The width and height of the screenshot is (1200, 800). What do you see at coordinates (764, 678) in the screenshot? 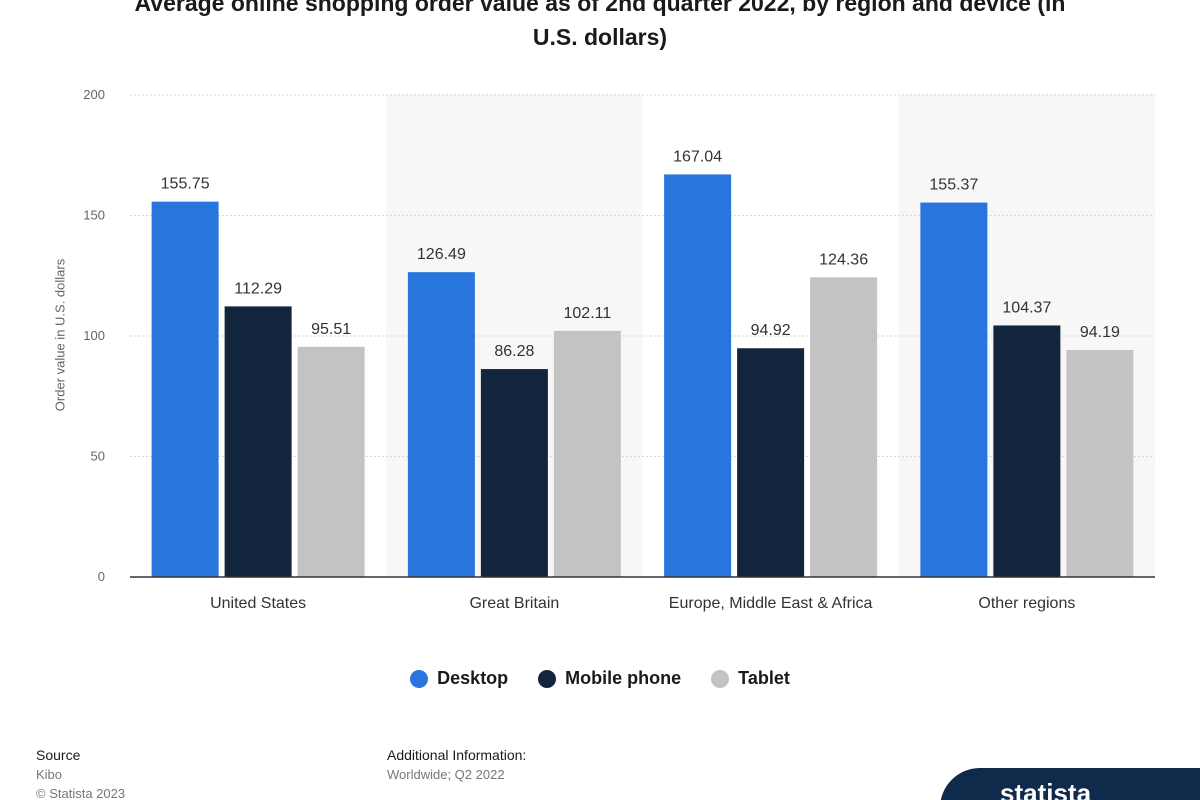
I see `legend-label: Tablet` at bounding box center [764, 678].